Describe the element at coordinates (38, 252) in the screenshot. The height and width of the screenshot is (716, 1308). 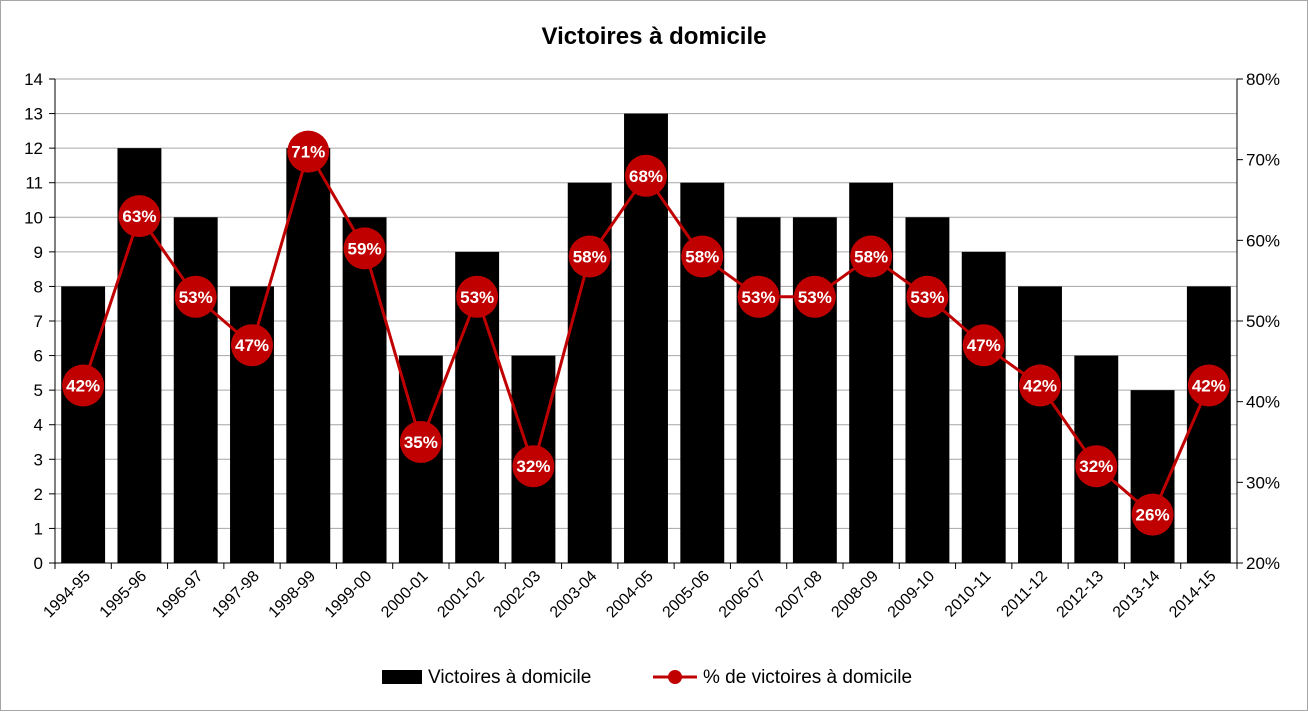
I see `y-left-tick-label: 9` at that location.